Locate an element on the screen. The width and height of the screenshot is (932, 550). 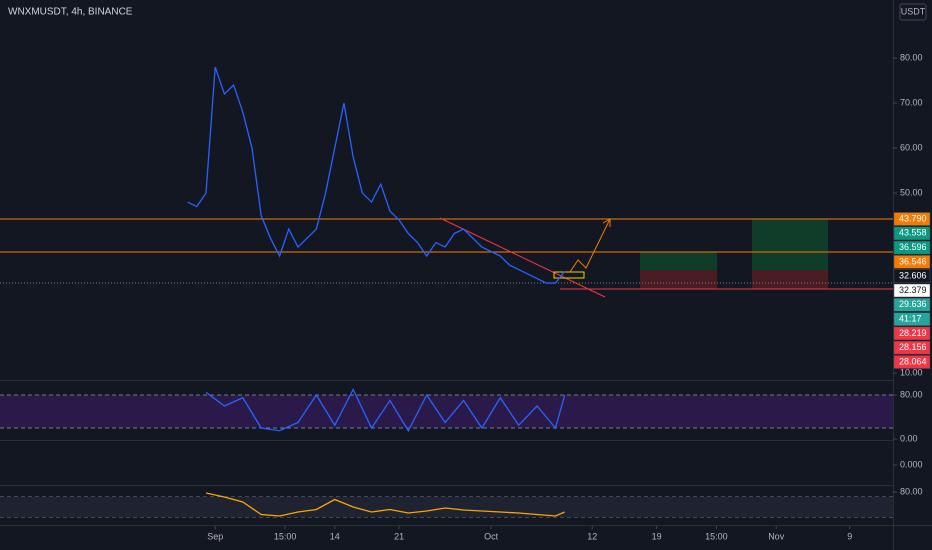
price-tag-label: 36.596 is located at coordinates (913, 247).